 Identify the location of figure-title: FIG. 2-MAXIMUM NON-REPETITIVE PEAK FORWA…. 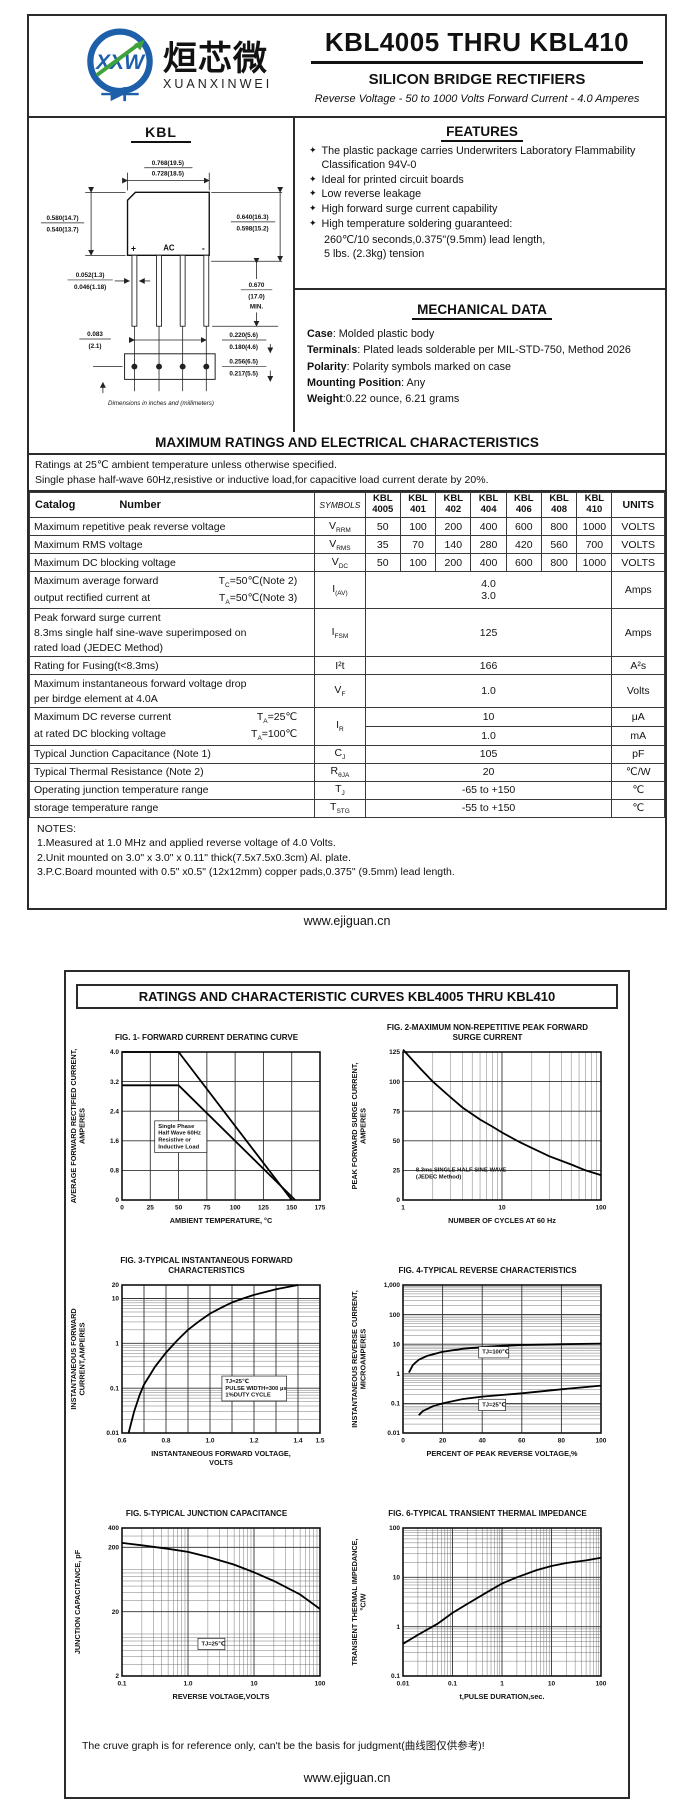
(487, 1032).